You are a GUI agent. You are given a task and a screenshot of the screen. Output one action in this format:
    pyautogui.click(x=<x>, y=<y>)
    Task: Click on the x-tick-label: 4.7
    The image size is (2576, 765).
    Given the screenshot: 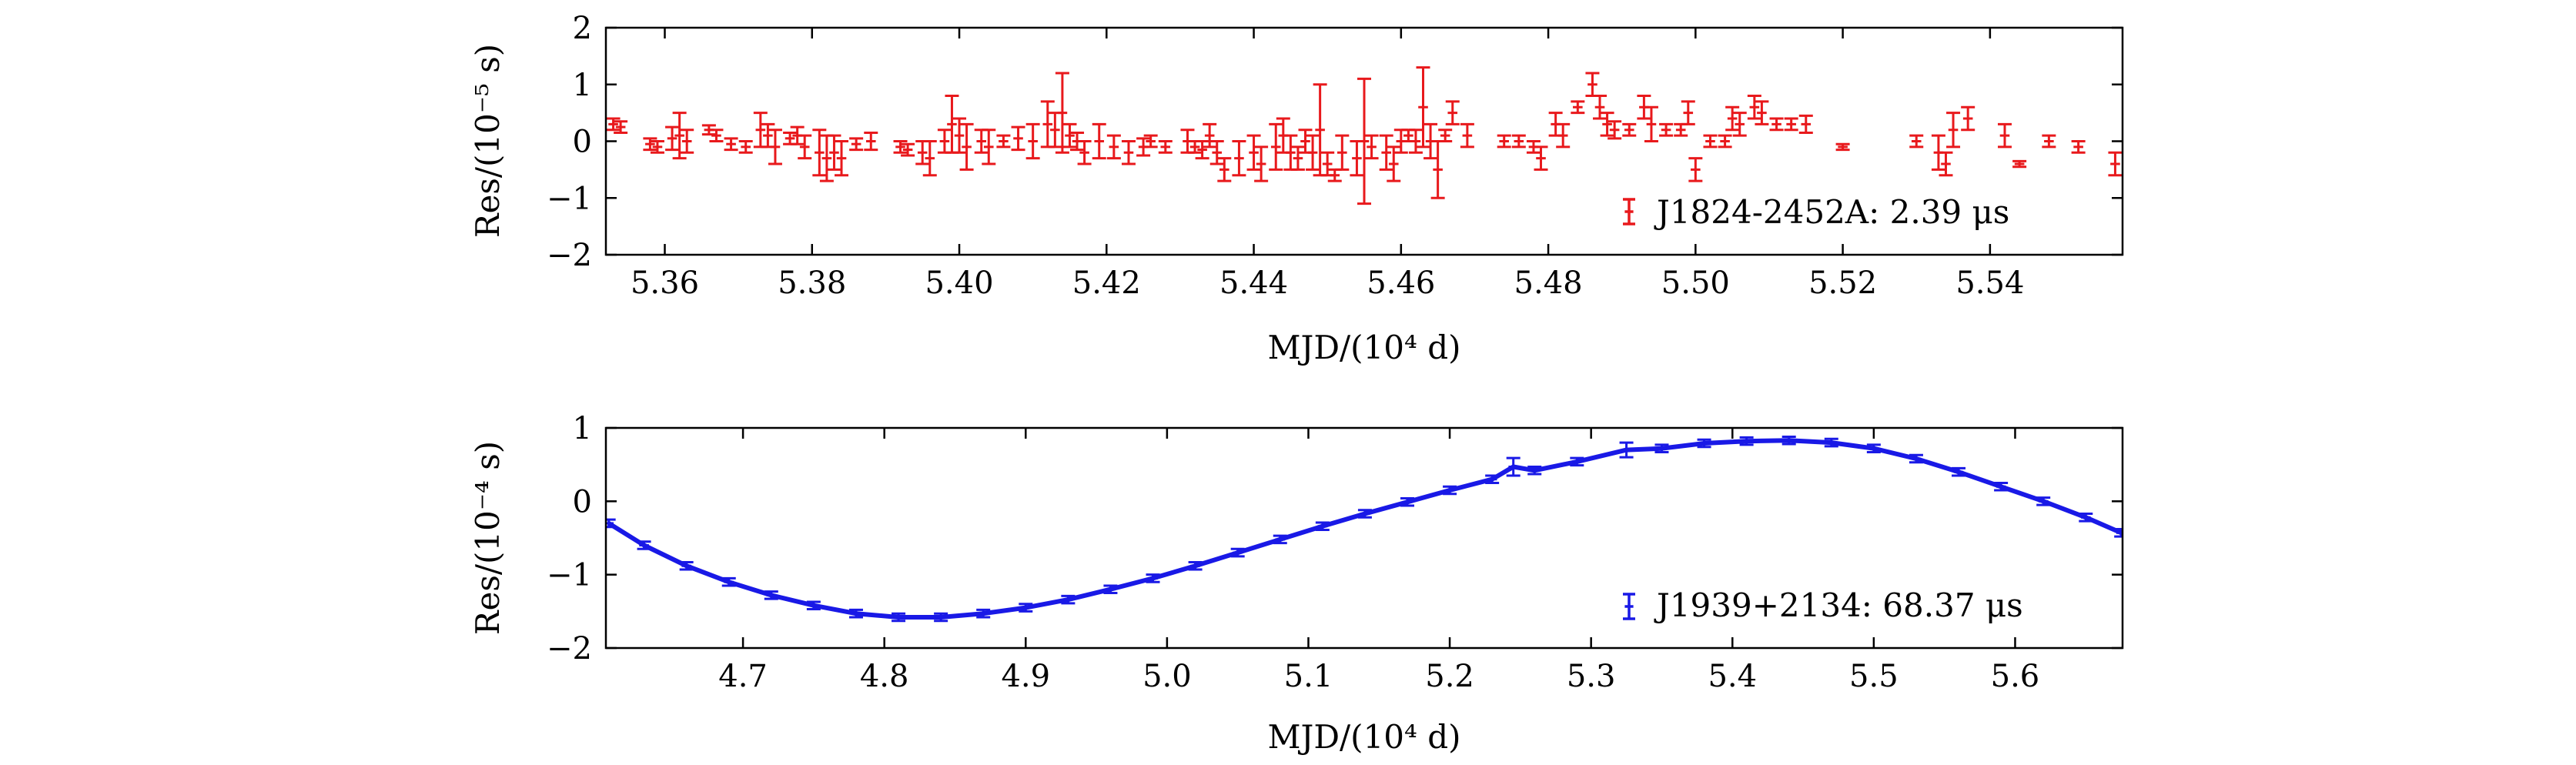 What is the action you would take?
    pyautogui.click(x=743, y=676)
    